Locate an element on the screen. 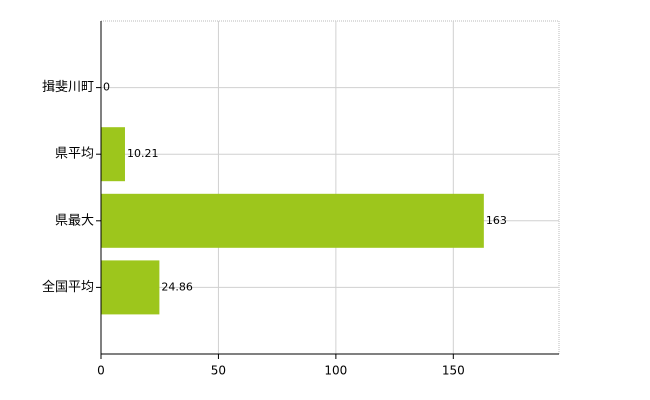  x-tick-label: 100 is located at coordinates (335, 371).